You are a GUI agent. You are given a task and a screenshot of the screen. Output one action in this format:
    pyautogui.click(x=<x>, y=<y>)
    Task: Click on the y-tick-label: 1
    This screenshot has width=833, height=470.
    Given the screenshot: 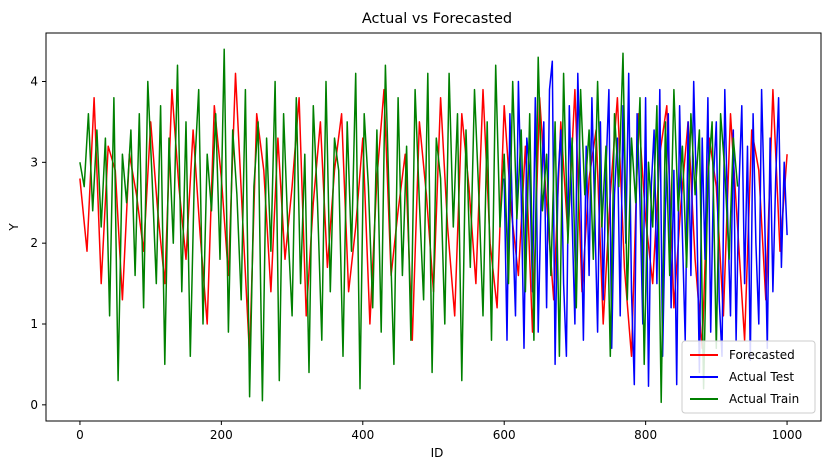 What is the action you would take?
    pyautogui.click(x=34, y=324)
    